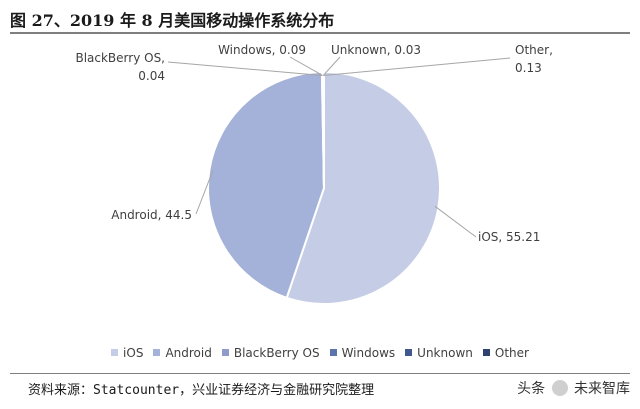 The width and height of the screenshot is (640, 409). I want to click on data-label-other: Other, 0.13, so click(534, 59).